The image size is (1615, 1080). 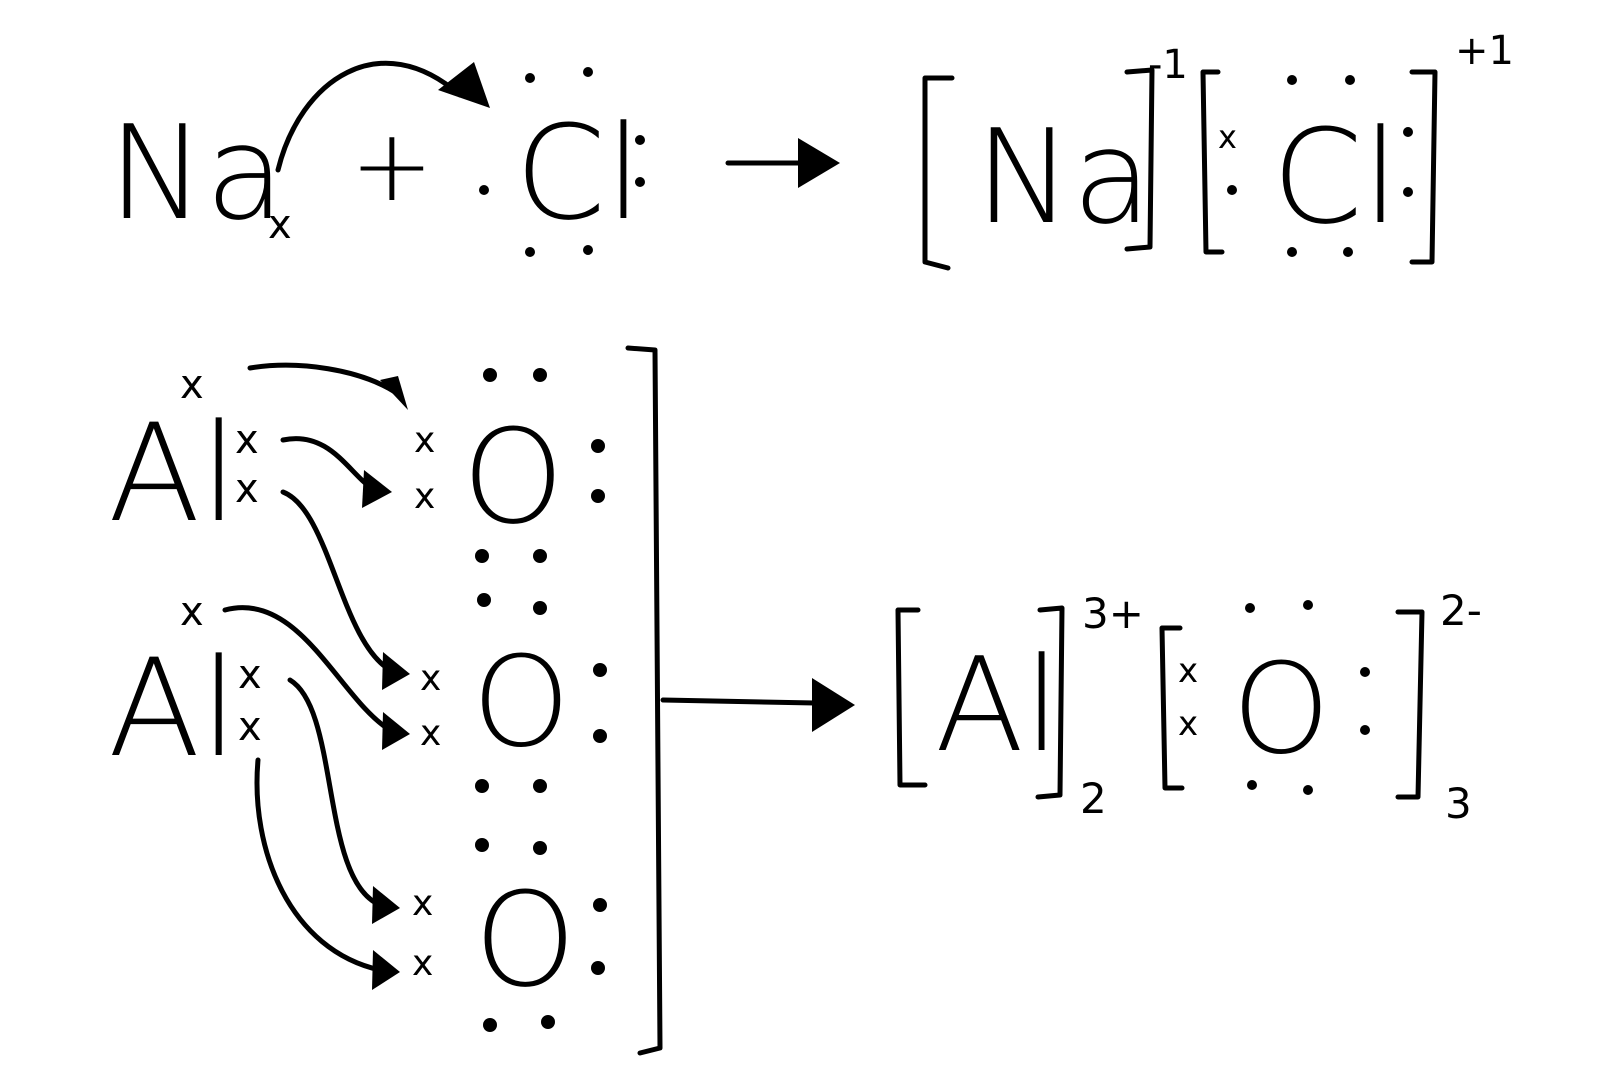 I want to click on reaction-2-arrowhead, so click(x=833, y=705).